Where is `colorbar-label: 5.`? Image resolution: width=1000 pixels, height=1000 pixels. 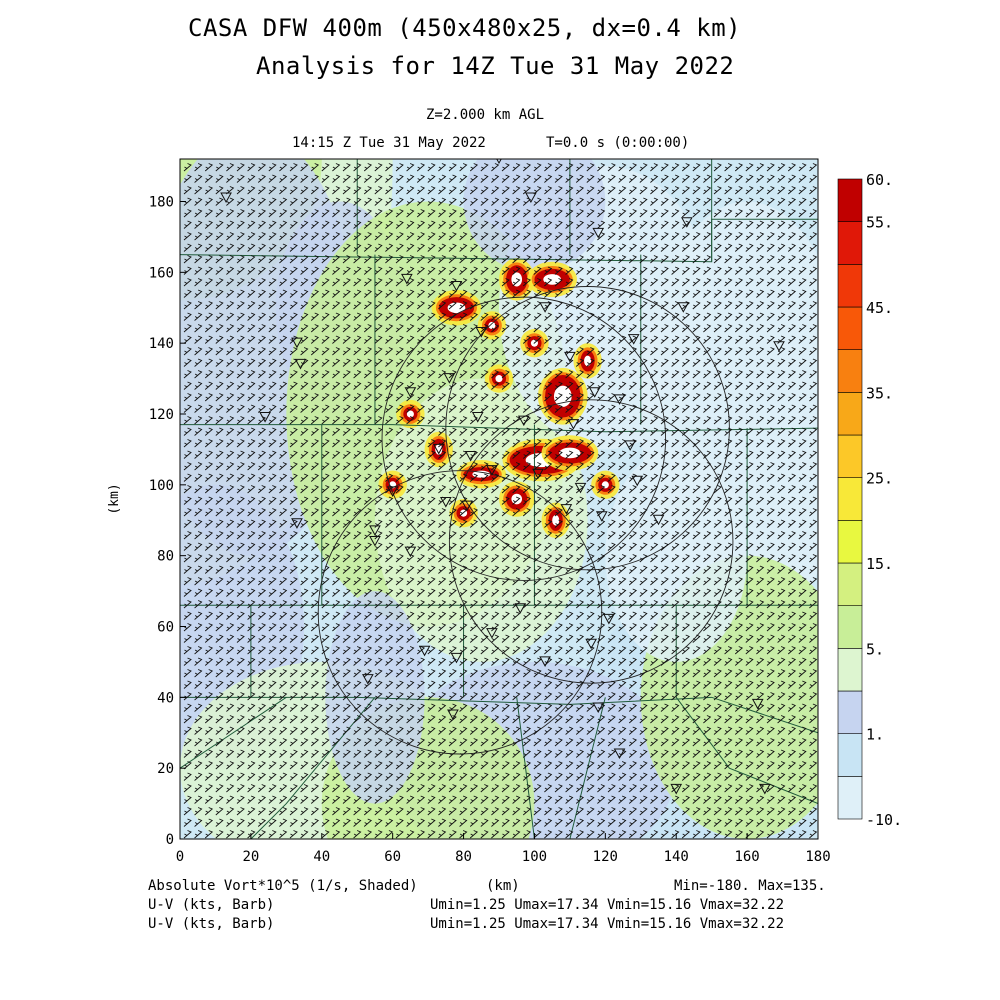 colorbar-label: 5. is located at coordinates (875, 649).